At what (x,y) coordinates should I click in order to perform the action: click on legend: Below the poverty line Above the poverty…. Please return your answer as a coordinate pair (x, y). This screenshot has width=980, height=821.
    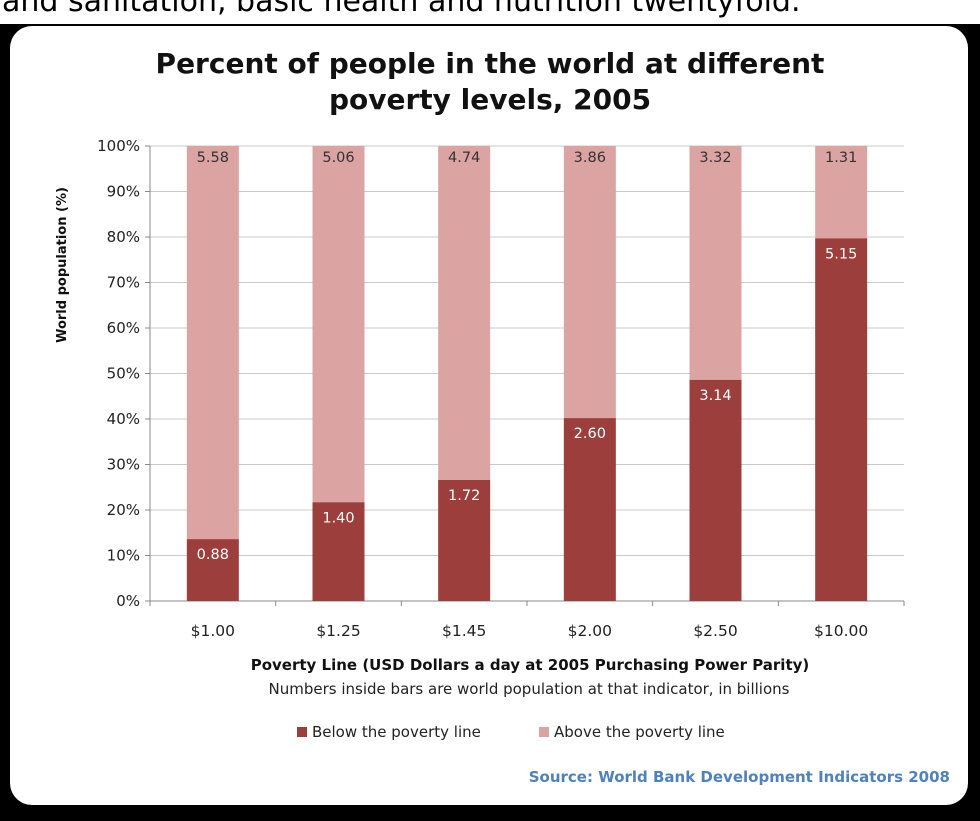
    Looking at the image, I should click on (511, 732).